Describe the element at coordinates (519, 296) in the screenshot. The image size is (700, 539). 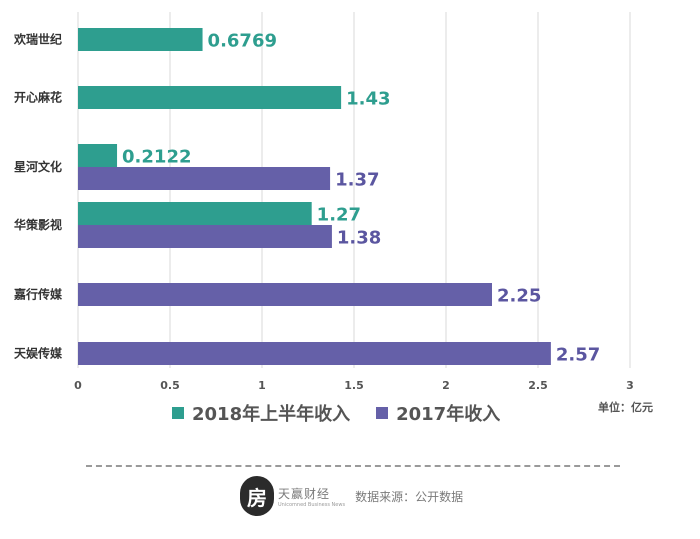
I see `data-label: 2.25` at that location.